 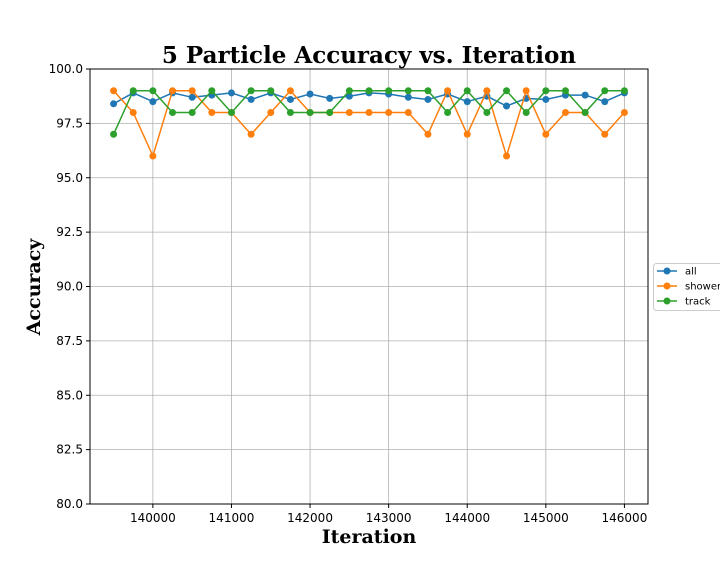 What do you see at coordinates (625, 518) in the screenshot?
I see `x-tick-label: 146000` at bounding box center [625, 518].